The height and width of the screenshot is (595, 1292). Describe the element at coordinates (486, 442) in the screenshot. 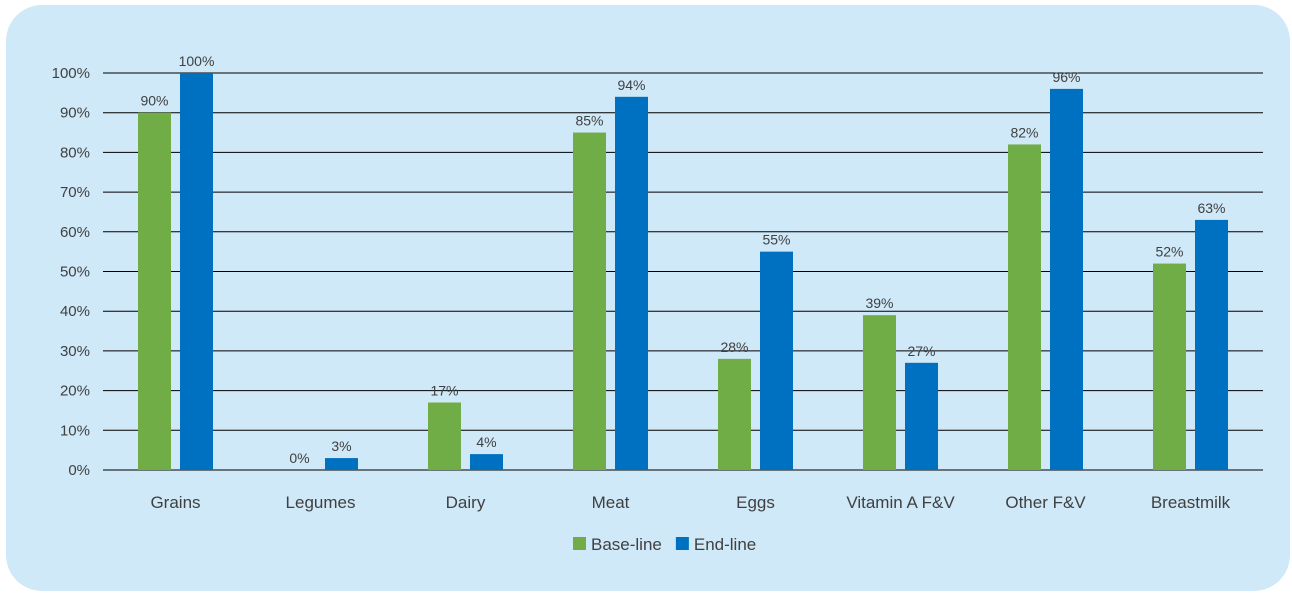

I see `data-label: 4%` at that location.